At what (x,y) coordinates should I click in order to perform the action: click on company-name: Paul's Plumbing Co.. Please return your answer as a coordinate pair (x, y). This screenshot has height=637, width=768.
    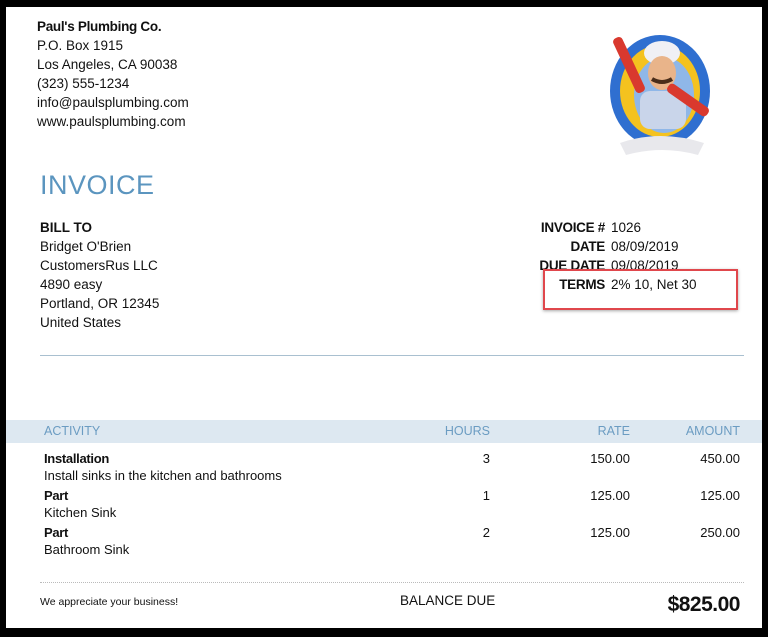
    Looking at the image, I should click on (99, 26).